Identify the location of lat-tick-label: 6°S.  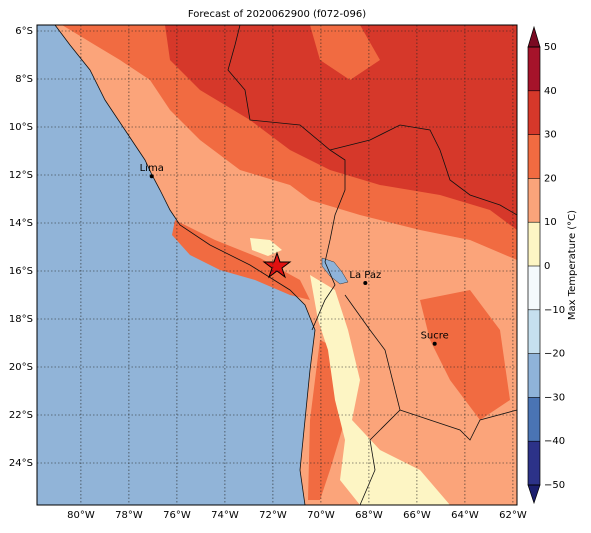
(24, 31).